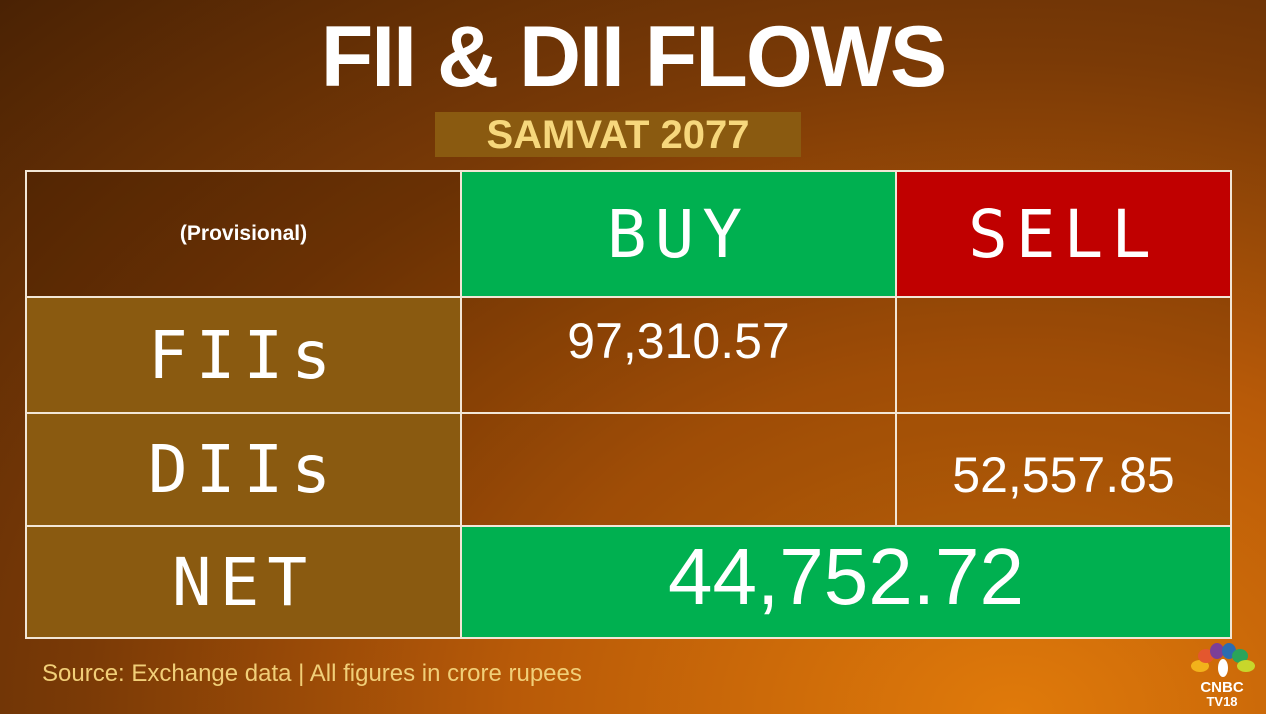  Describe the element at coordinates (634, 57) in the screenshot. I see `title: FII & DII FLOWS` at that location.